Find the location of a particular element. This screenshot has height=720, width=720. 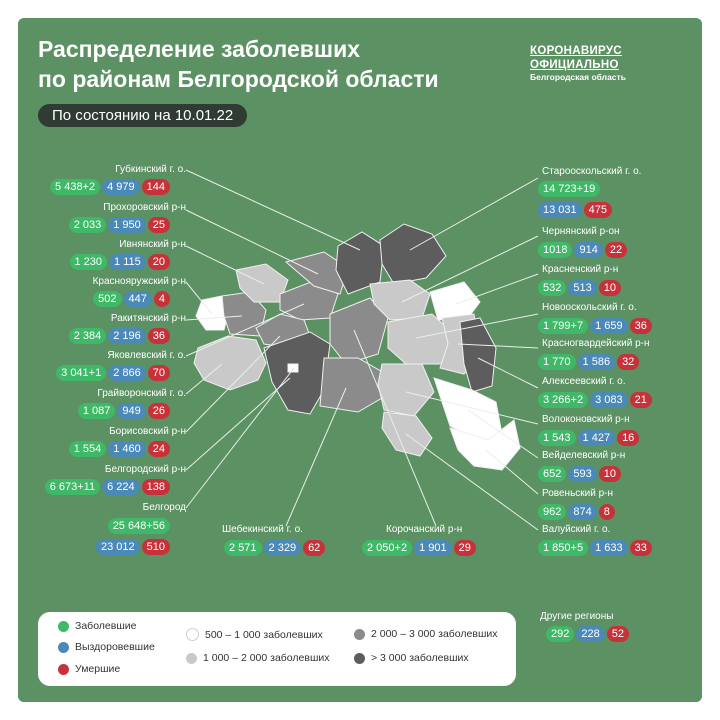

recovered-count: 2 866 is located at coordinates (127, 373).